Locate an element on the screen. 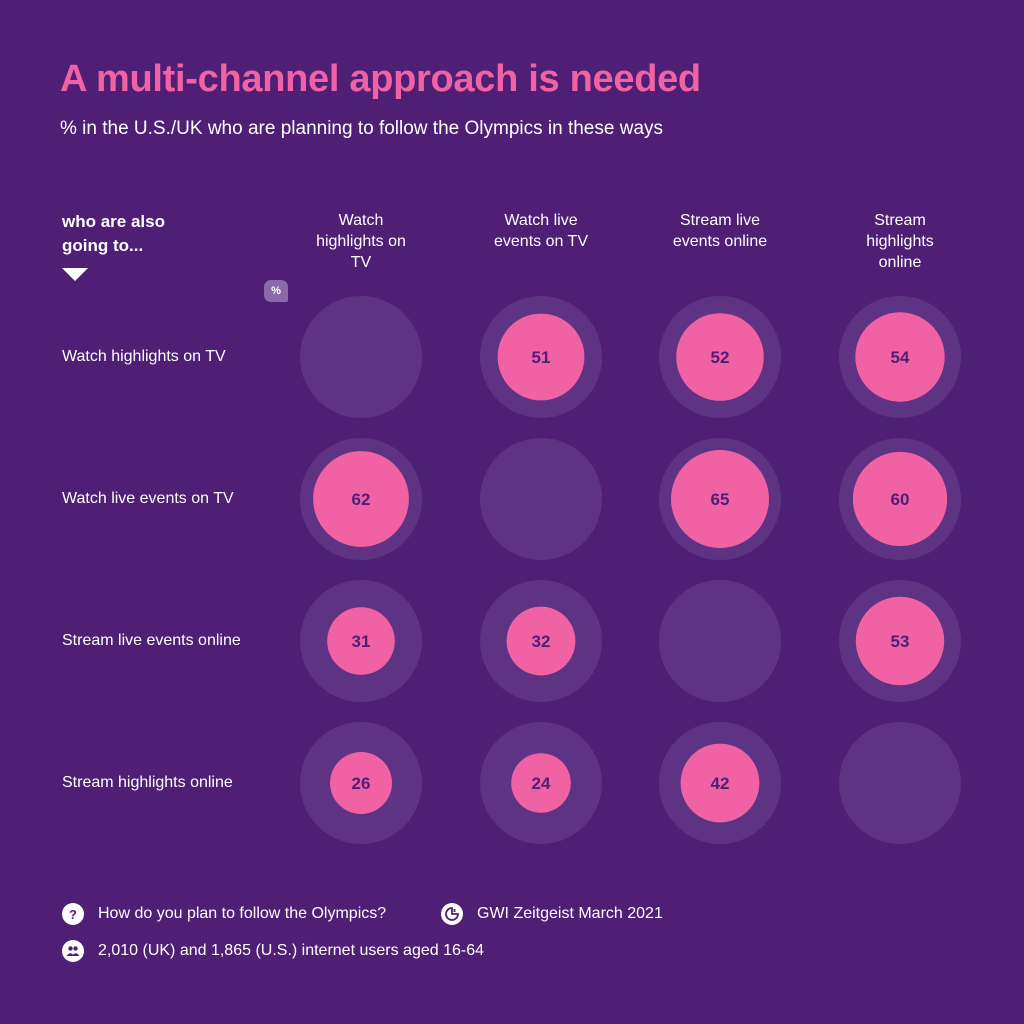 Image resolution: width=1024 pixels, height=1024 pixels. bubble-value-label: 26 is located at coordinates (361, 783).